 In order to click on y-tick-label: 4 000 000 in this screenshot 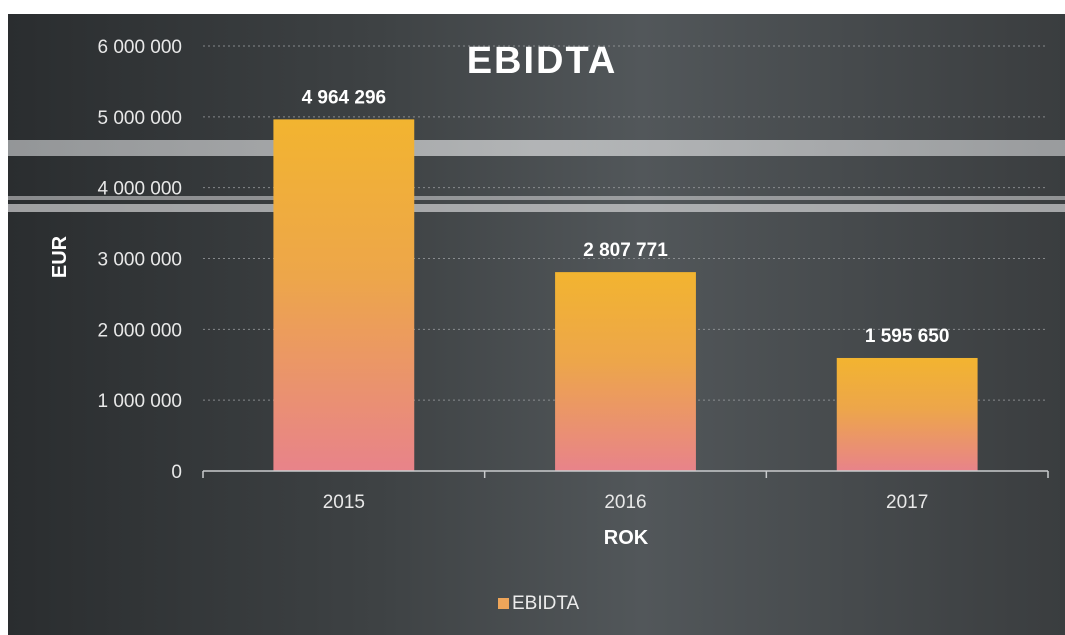, I will do `click(139, 189)`.